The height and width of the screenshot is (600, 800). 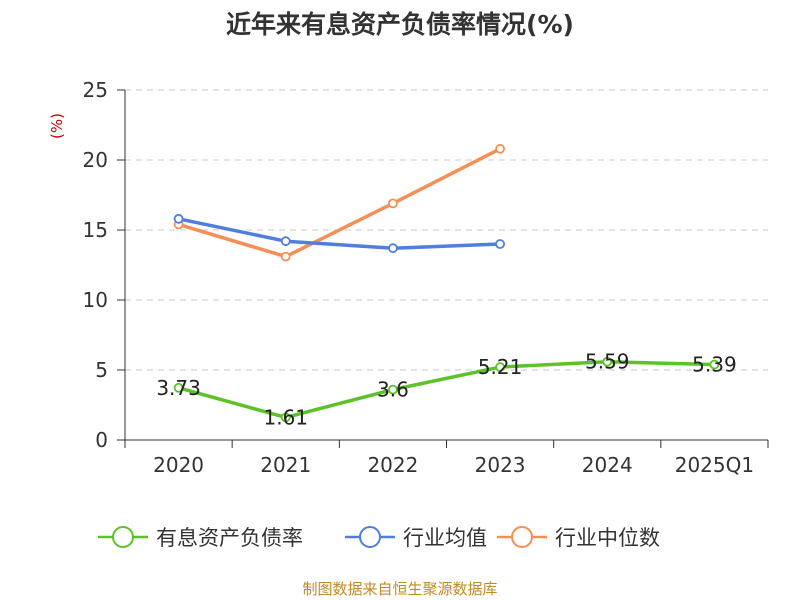 What do you see at coordinates (607, 538) in the screenshot?
I see `legend-label: 行业中位数` at bounding box center [607, 538].